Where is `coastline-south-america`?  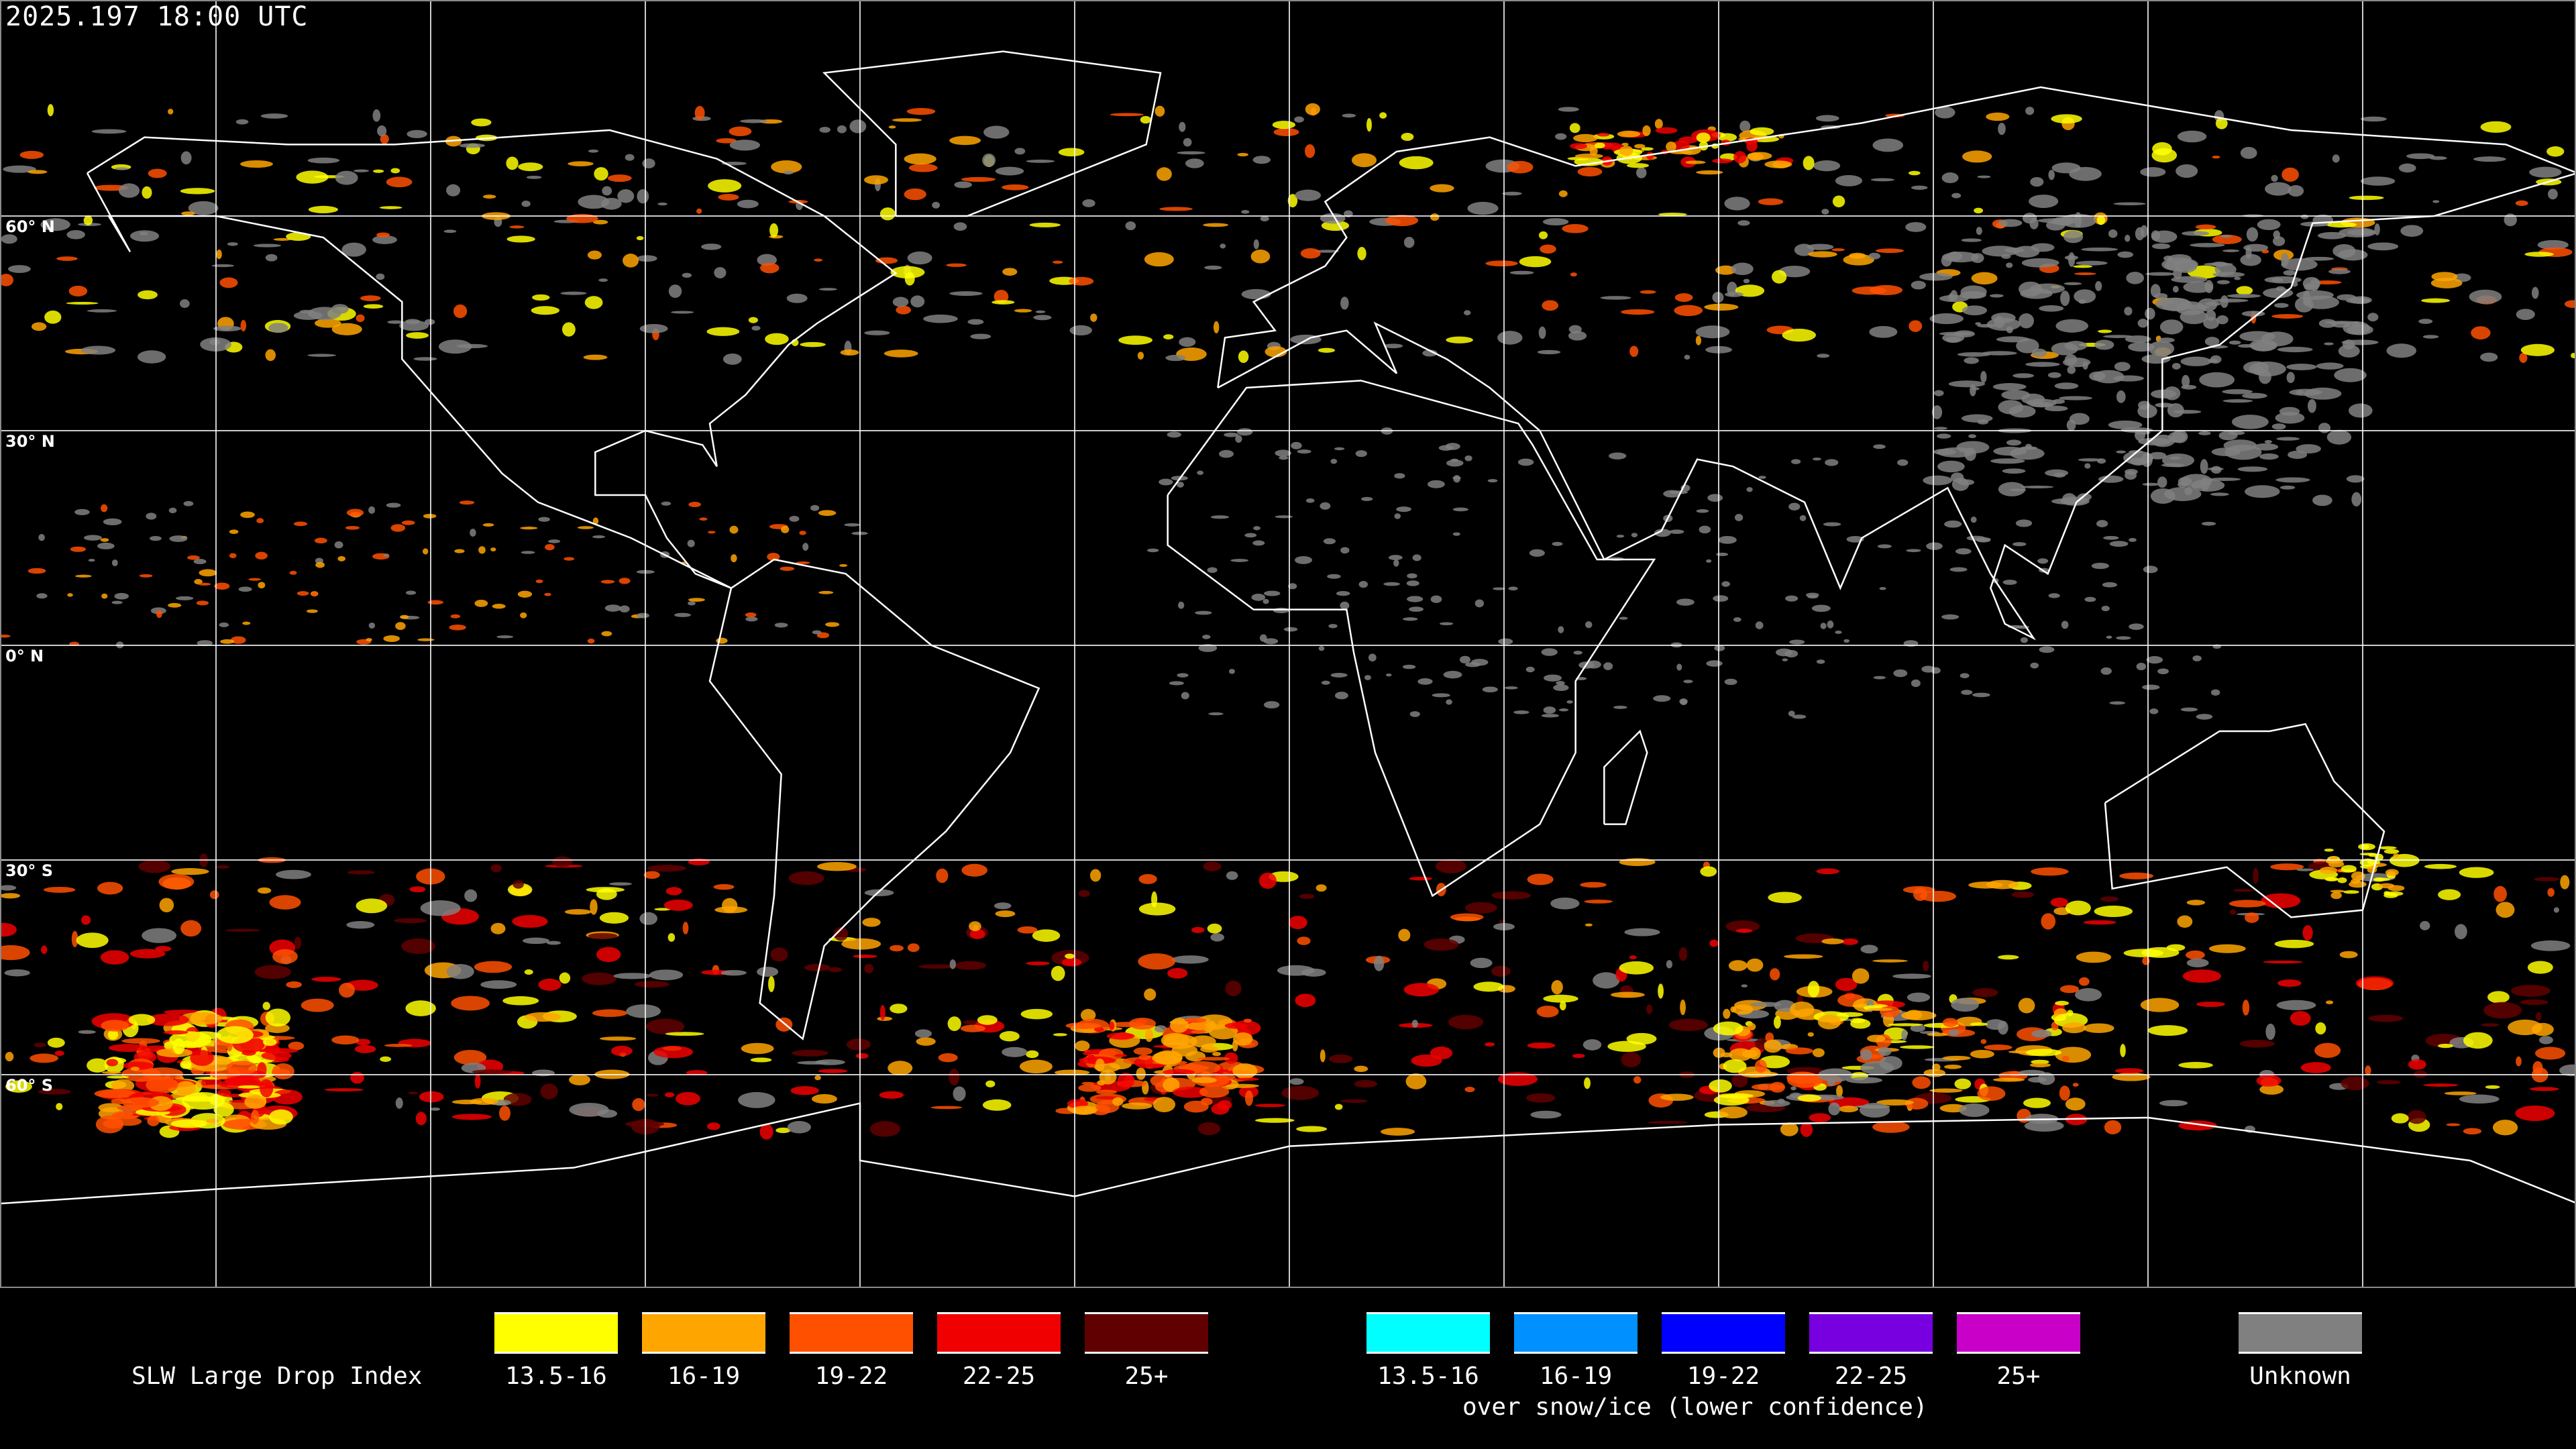
coastline-south-america is located at coordinates (874, 799).